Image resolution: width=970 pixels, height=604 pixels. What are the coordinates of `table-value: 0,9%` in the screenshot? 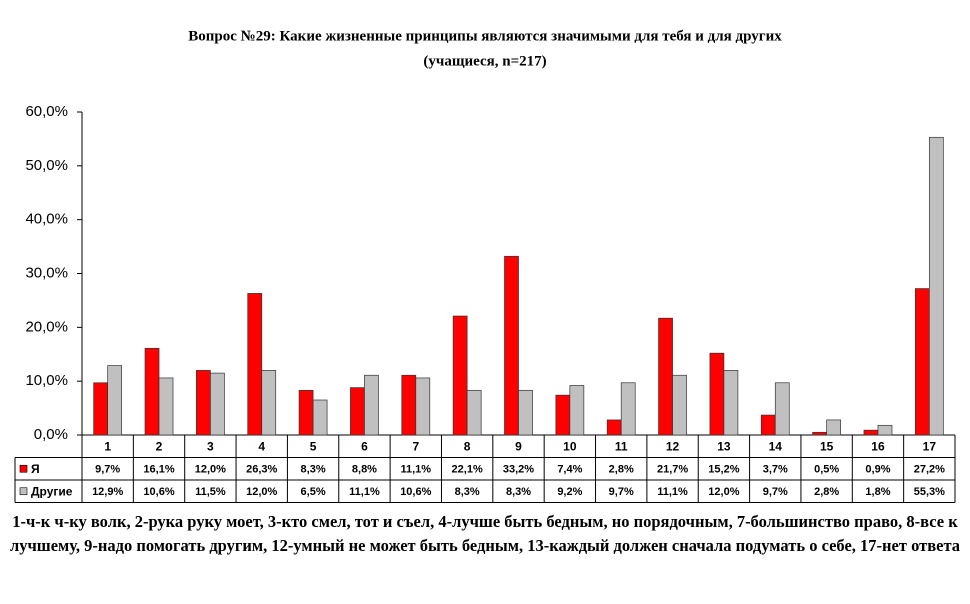 It's located at (877, 470).